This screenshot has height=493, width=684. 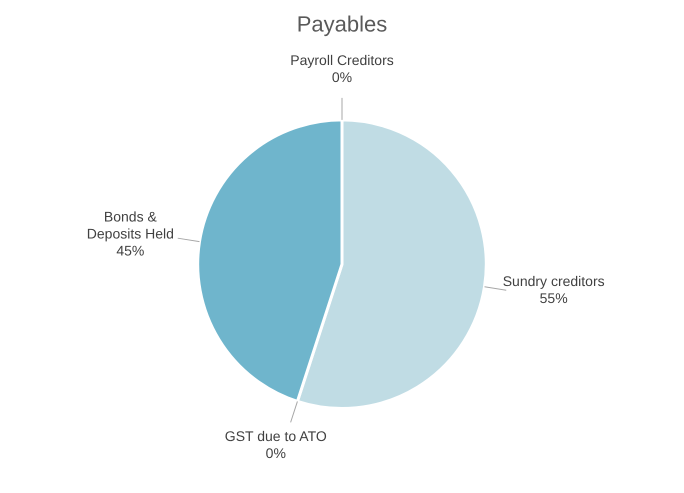 What do you see at coordinates (342, 60) in the screenshot?
I see `category-label: Payroll Creditors` at bounding box center [342, 60].